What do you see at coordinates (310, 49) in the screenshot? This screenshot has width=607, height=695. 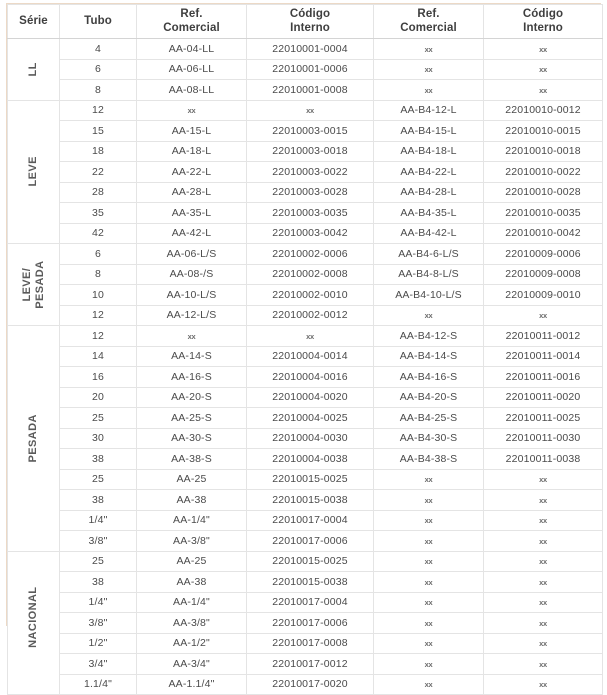 I see `codigo-interno-1-cell: 22010001-0004` at bounding box center [310, 49].